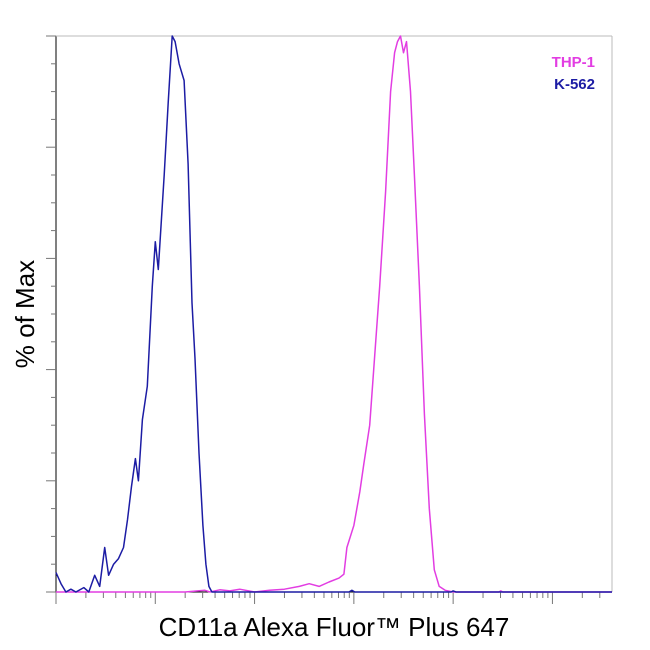 The width and height of the screenshot is (650, 650). What do you see at coordinates (328, 598) in the screenshot?
I see `x-axis-ticks` at bounding box center [328, 598].